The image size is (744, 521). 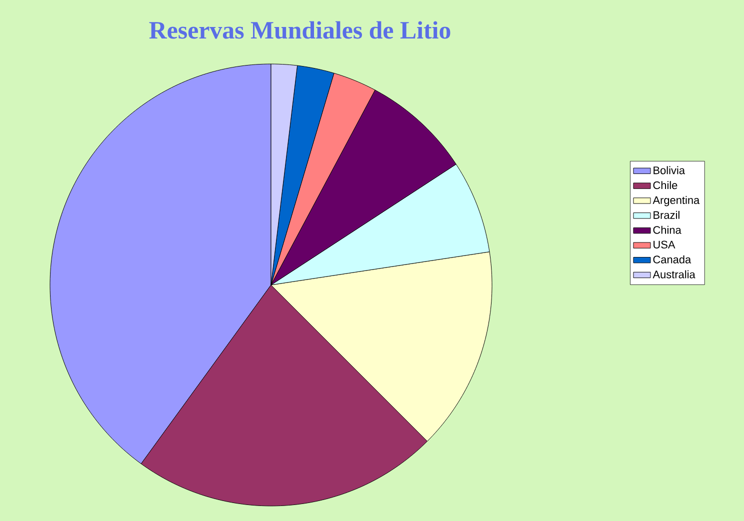 What do you see at coordinates (667, 214) in the screenshot?
I see `legend-label: Brazil` at bounding box center [667, 214].